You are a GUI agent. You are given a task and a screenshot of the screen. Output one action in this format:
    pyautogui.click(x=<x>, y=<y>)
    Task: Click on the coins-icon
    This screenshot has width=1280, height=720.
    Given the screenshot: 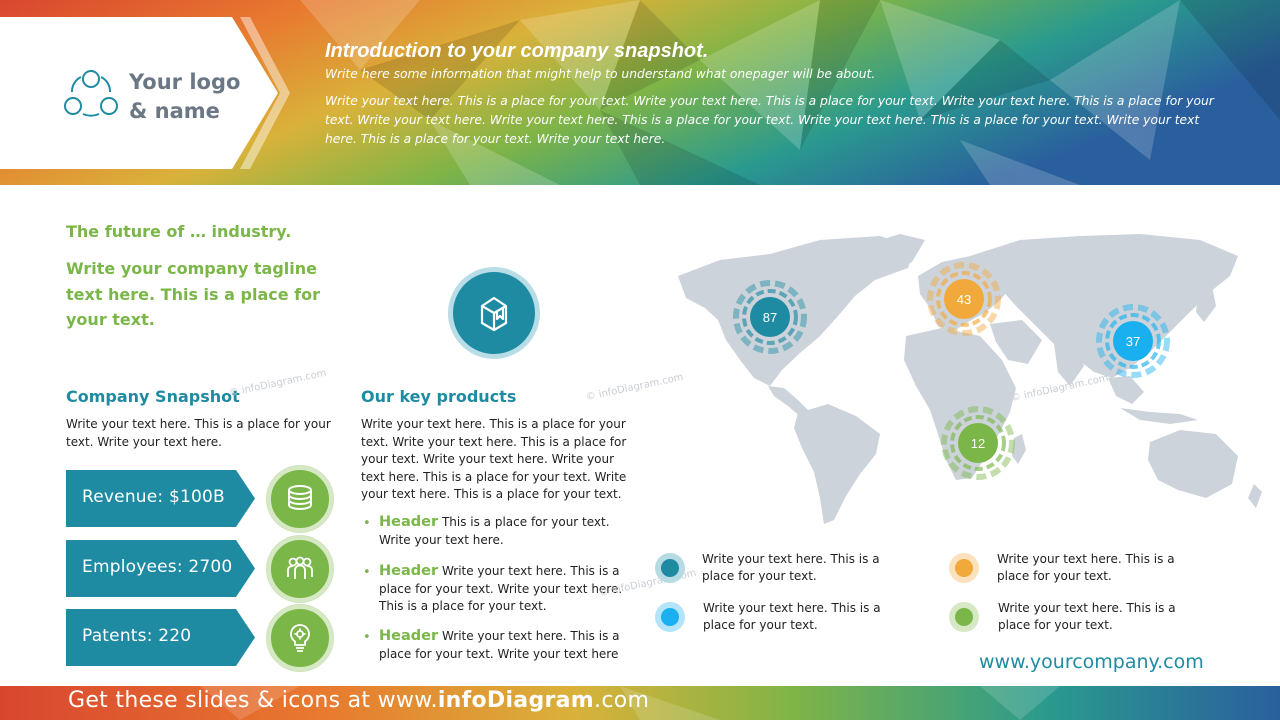 What is the action you would take?
    pyautogui.click(x=300, y=499)
    